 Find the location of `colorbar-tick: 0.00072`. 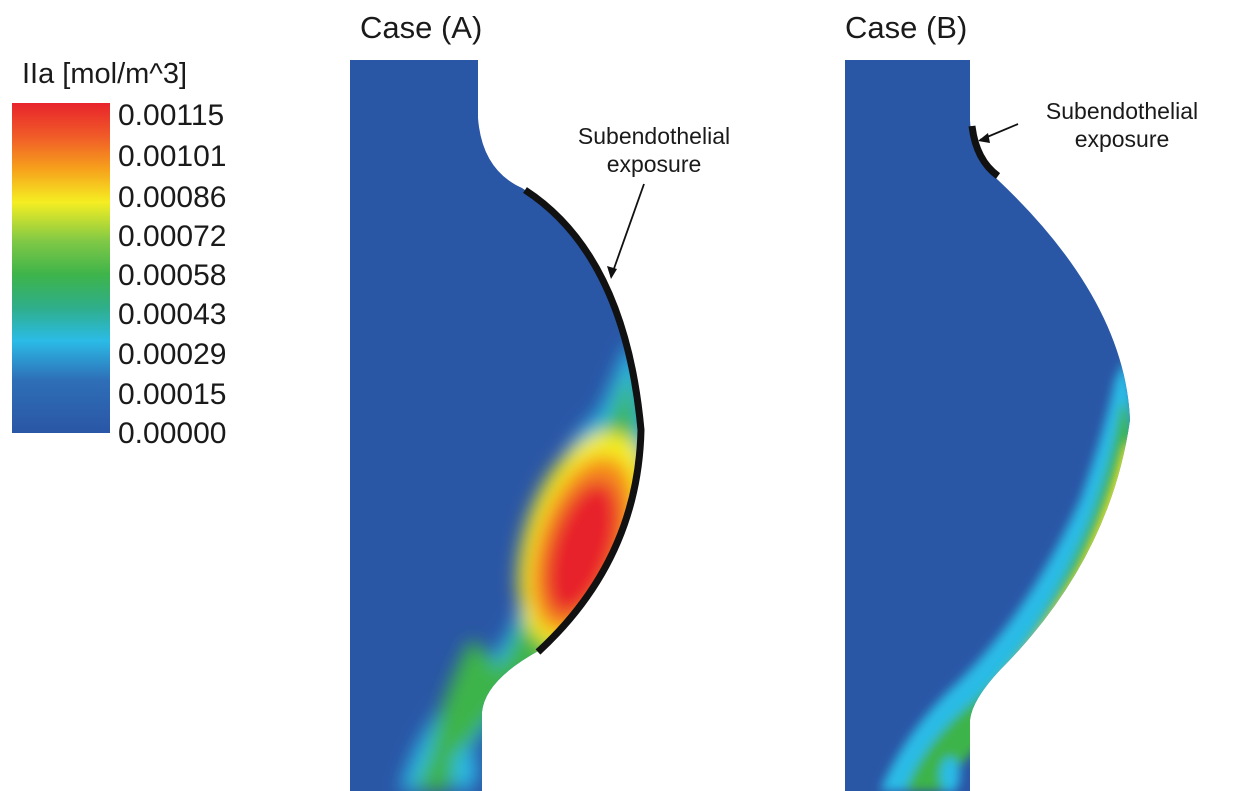

colorbar-tick: 0.00072 is located at coordinates (172, 236).